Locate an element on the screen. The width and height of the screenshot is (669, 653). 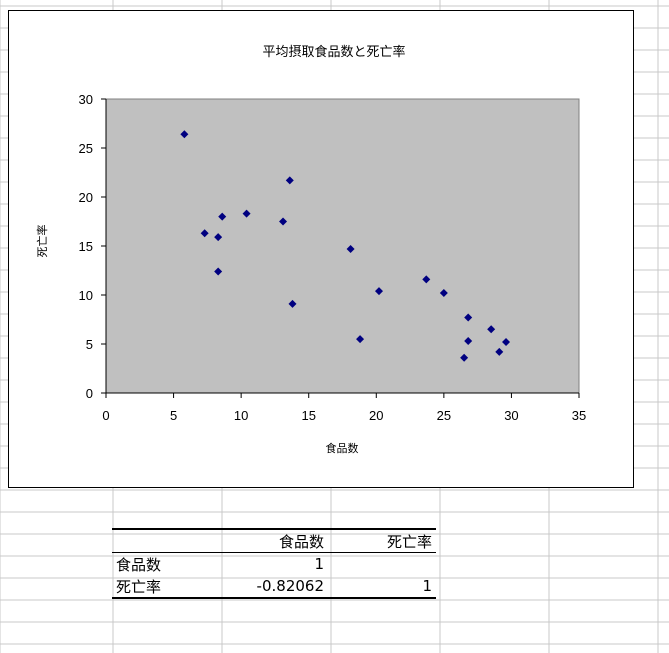
y-tick-label: 5 is located at coordinates (89, 344).